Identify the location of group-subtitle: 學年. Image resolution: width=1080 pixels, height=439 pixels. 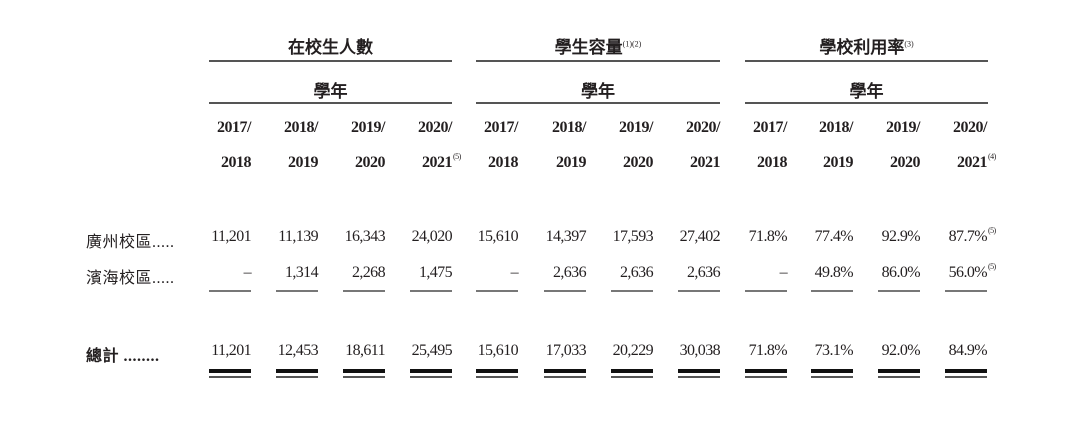
(866, 89).